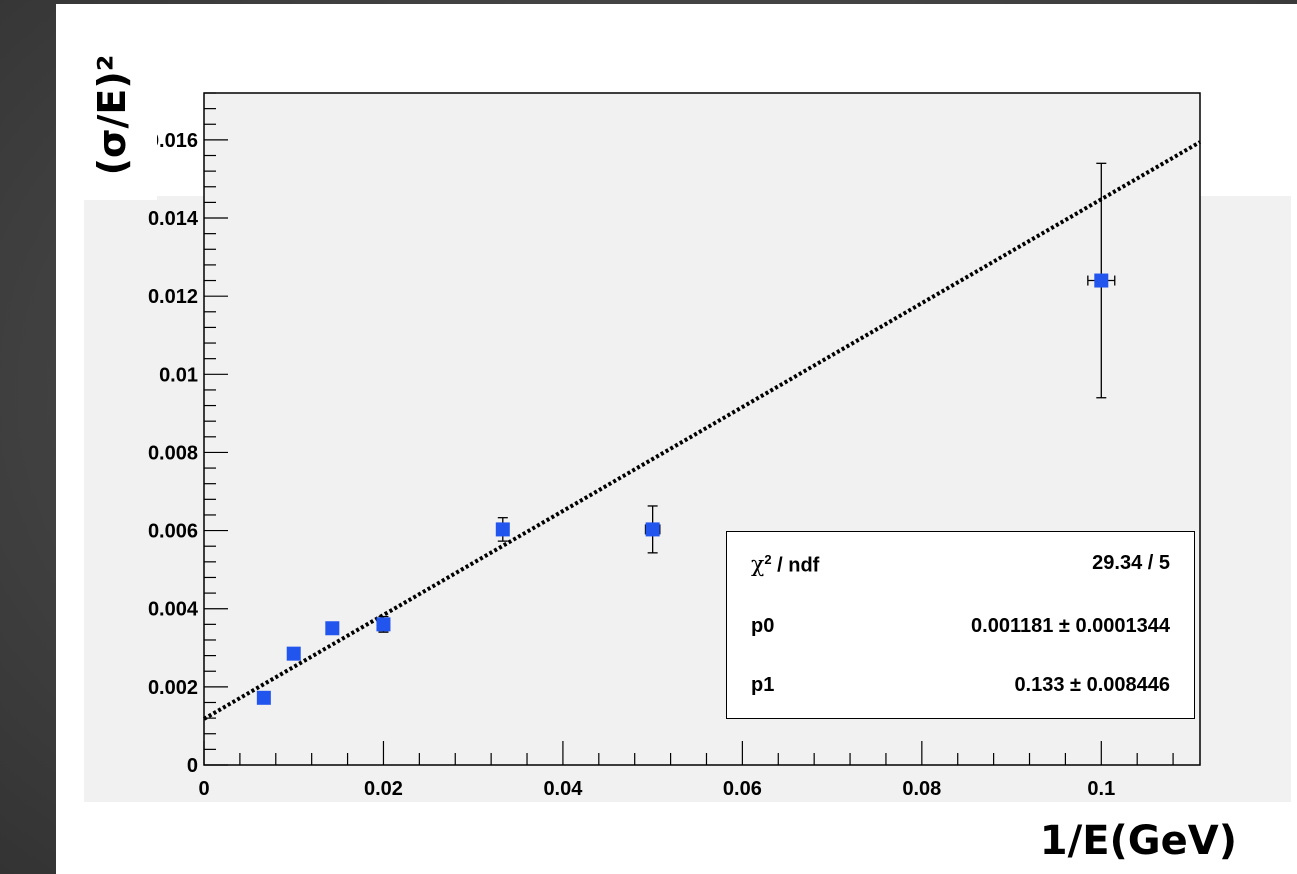  Describe the element at coordinates (921, 789) in the screenshot. I see `x-tick-label: 0.08` at that location.